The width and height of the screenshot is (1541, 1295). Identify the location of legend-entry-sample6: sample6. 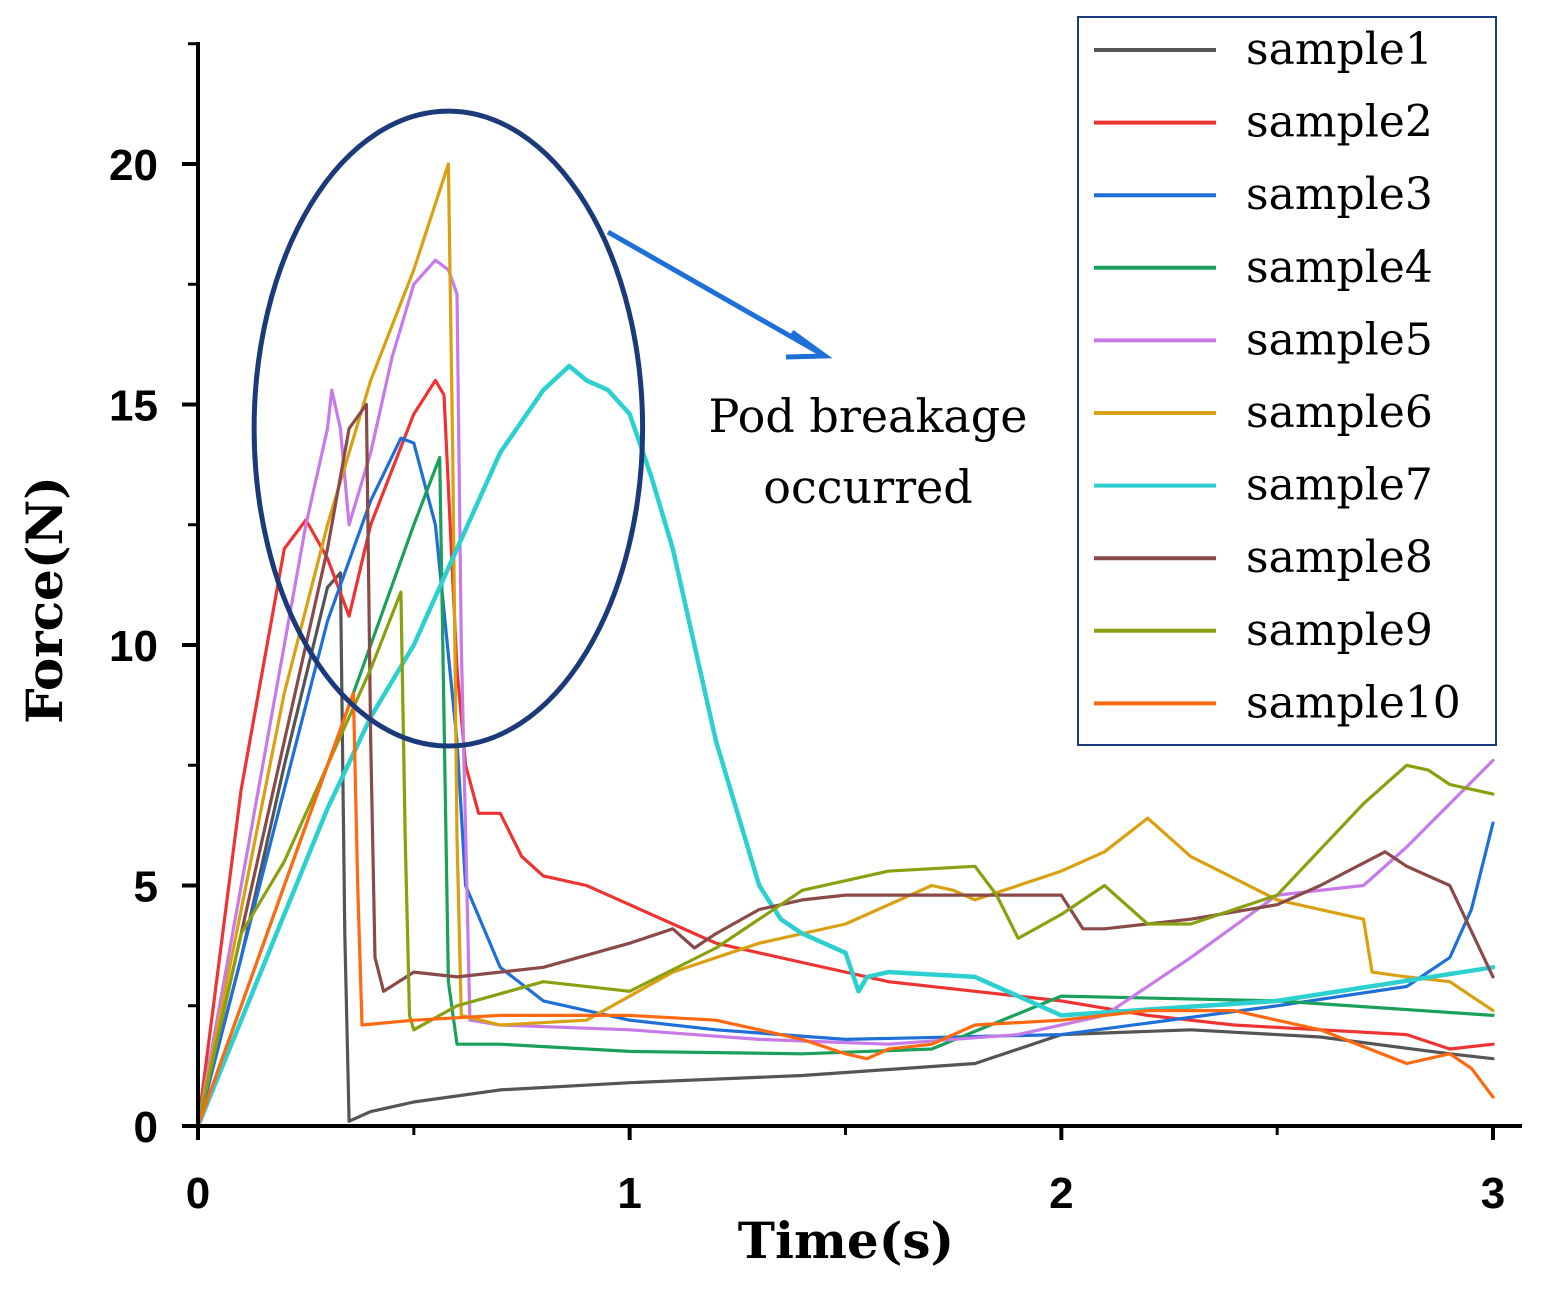
(1263, 412).